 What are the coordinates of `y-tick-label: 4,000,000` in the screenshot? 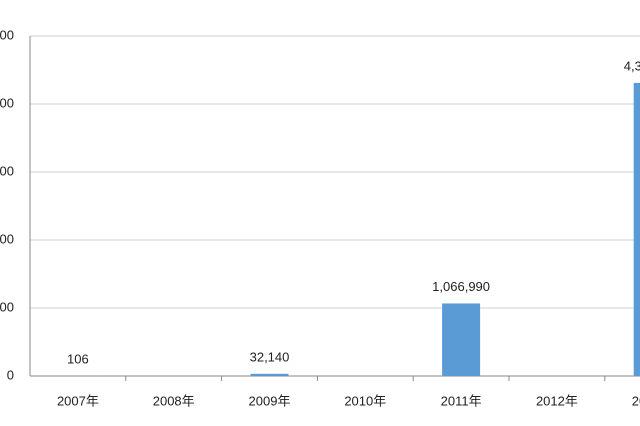 It's located at (7, 102).